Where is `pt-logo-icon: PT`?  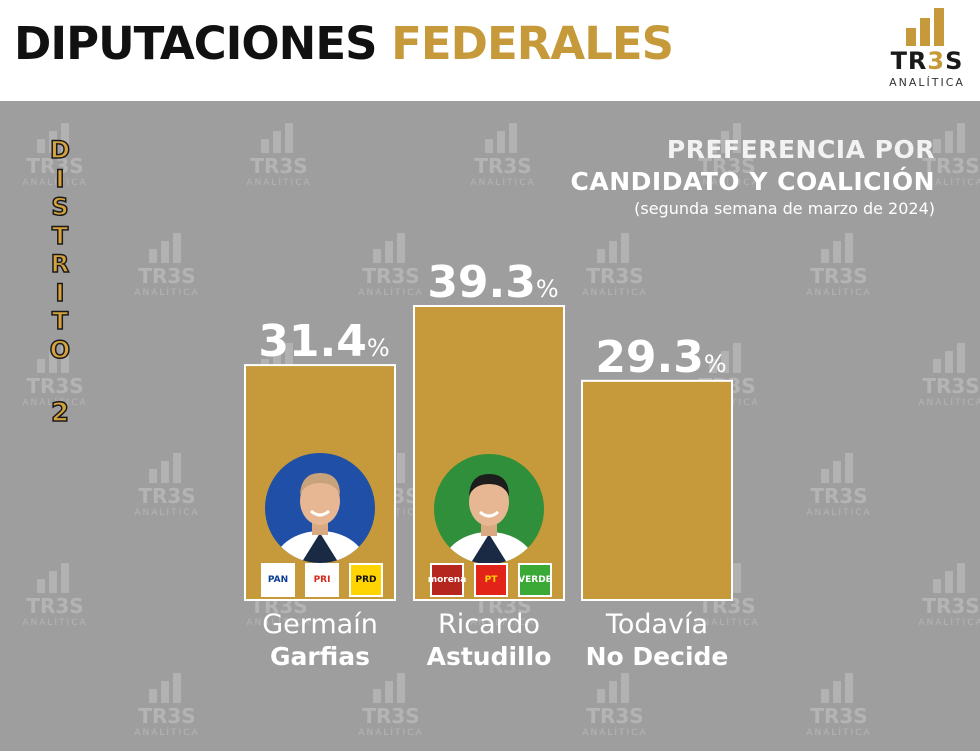 pt-logo-icon: PT is located at coordinates (491, 580).